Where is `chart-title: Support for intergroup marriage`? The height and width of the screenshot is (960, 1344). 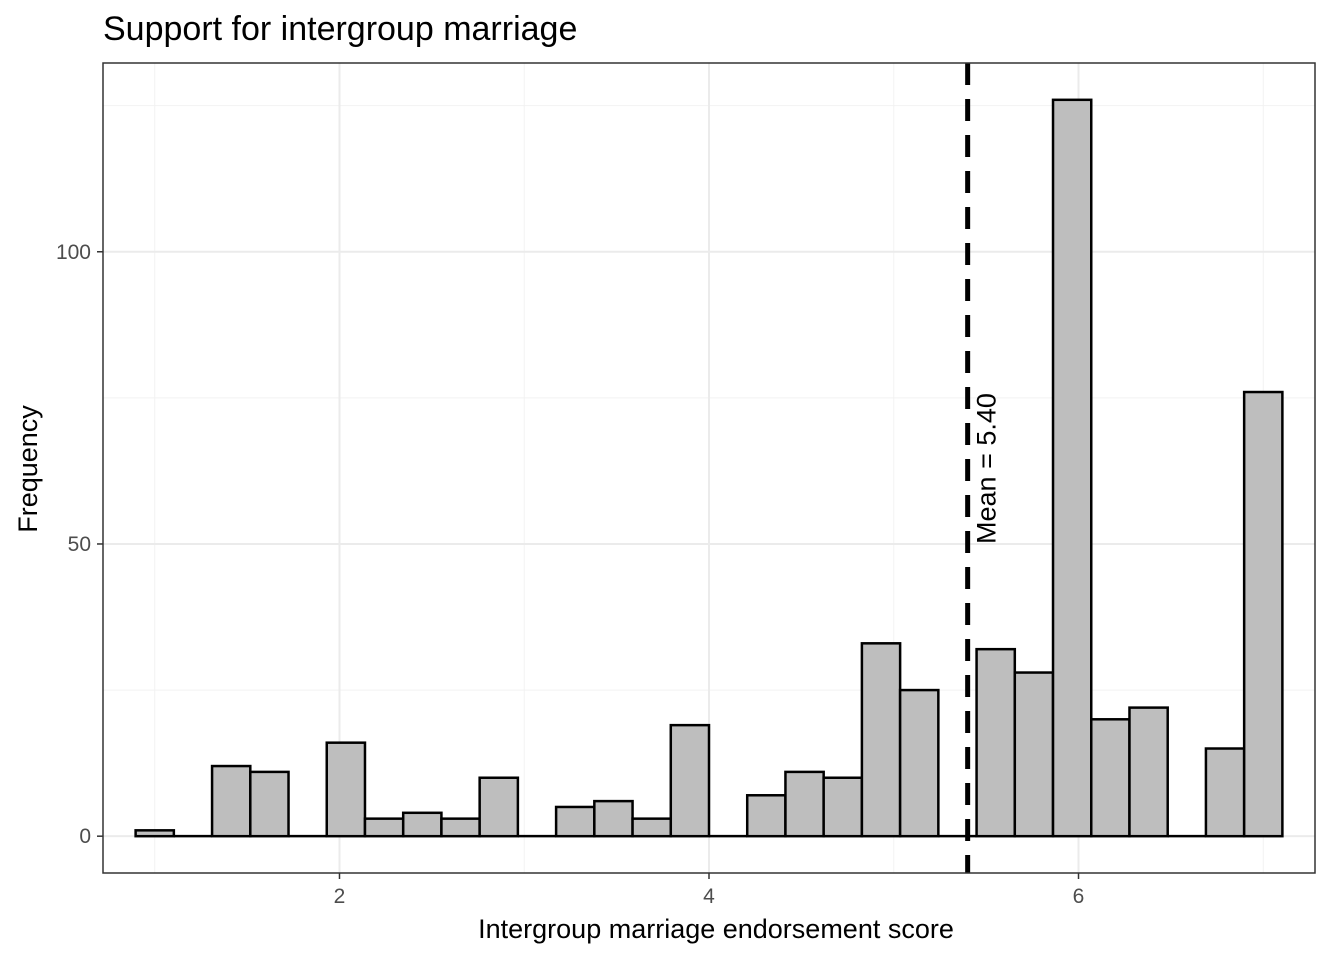 chart-title: Support for intergroup marriage is located at coordinates (340, 29).